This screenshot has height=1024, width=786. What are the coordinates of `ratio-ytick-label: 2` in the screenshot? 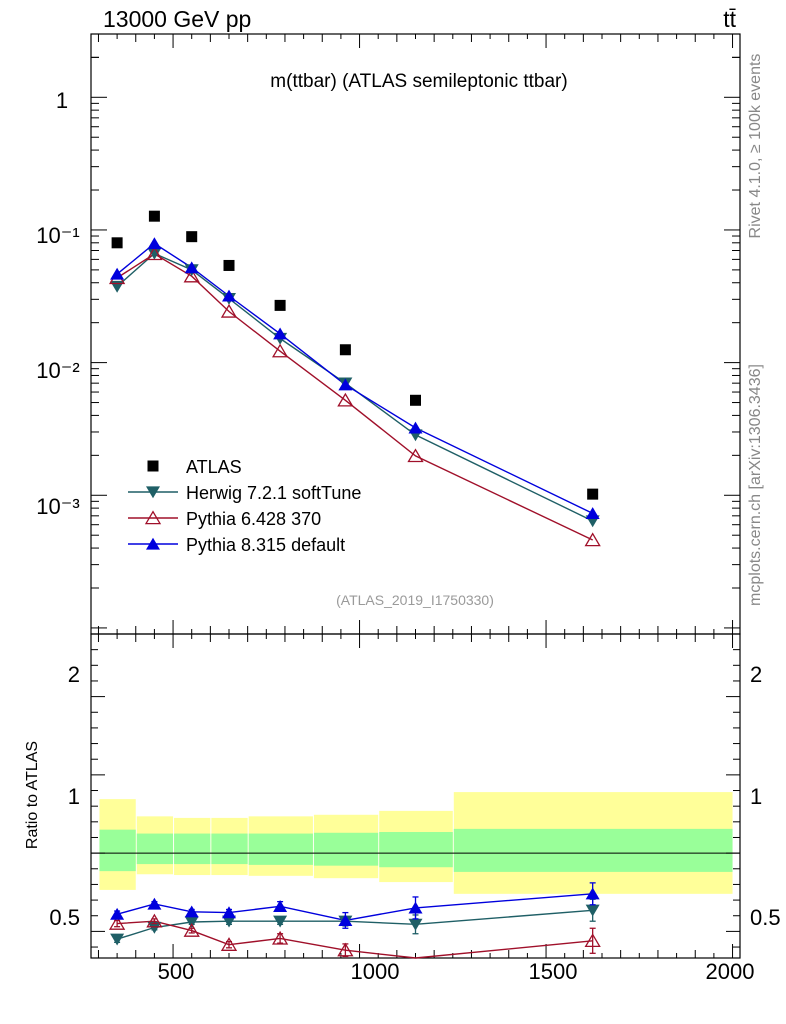 It's located at (74, 674).